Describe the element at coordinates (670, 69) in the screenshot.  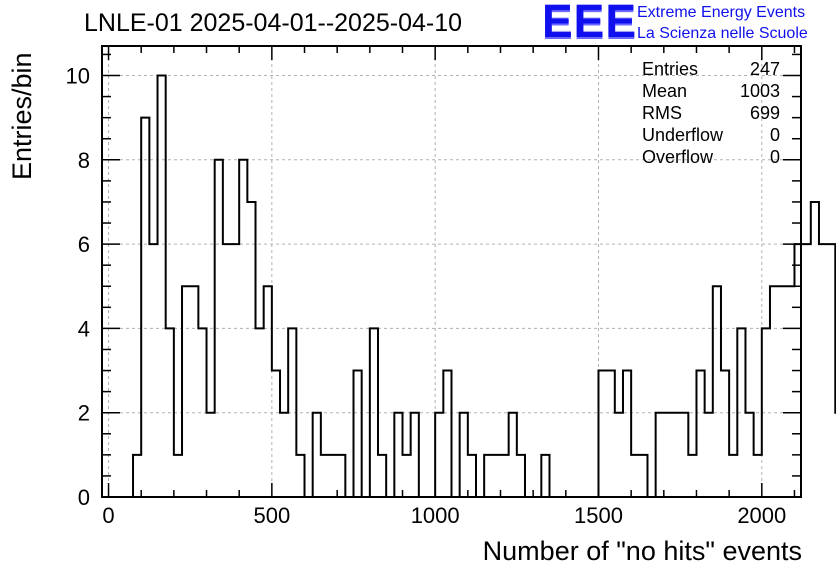
I see `stats-entries-label: Entries` at that location.